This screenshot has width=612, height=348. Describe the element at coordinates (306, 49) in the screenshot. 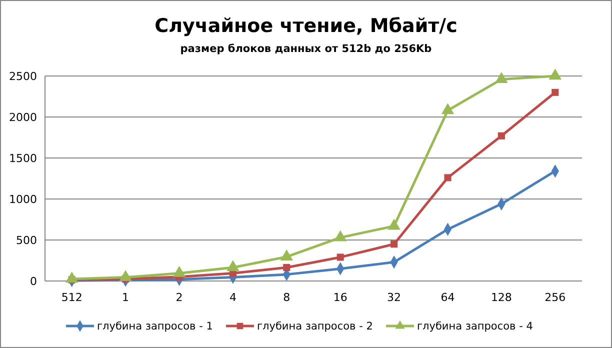

I see `chart-subtitle: размер блоков данных от 512b до 256Kb` at that location.